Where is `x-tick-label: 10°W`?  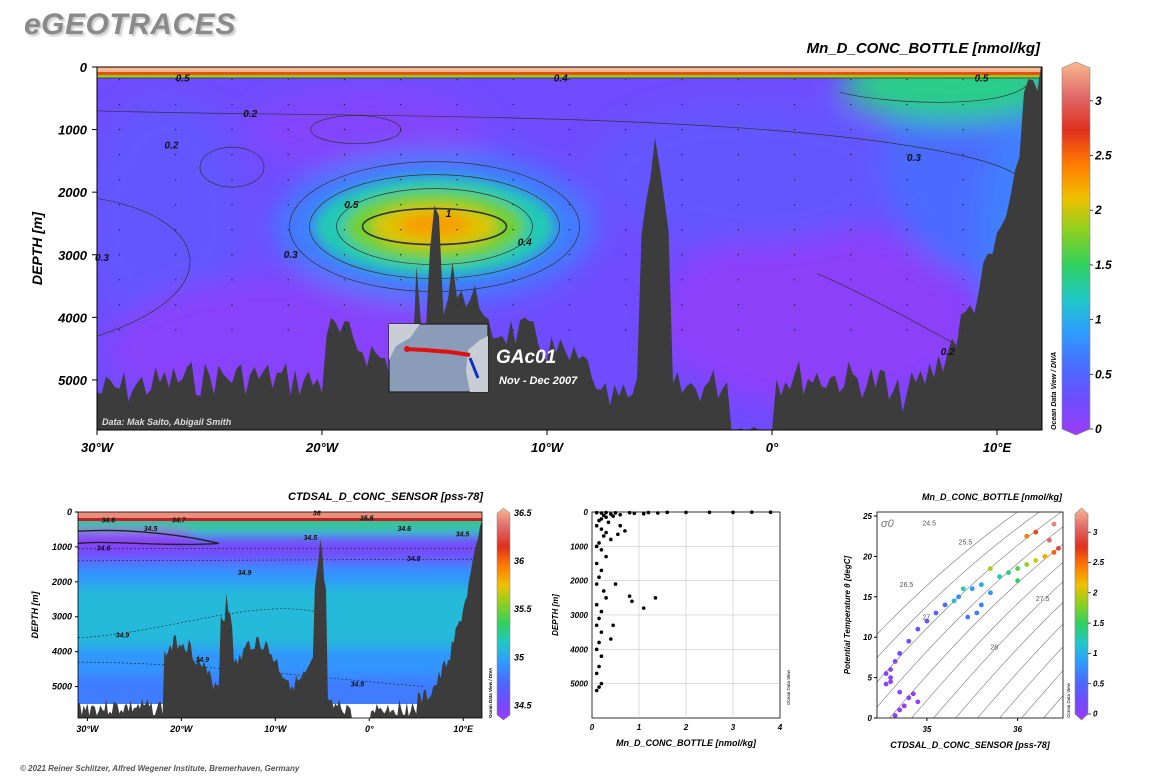 x-tick-label: 10°W is located at coordinates (276, 729).